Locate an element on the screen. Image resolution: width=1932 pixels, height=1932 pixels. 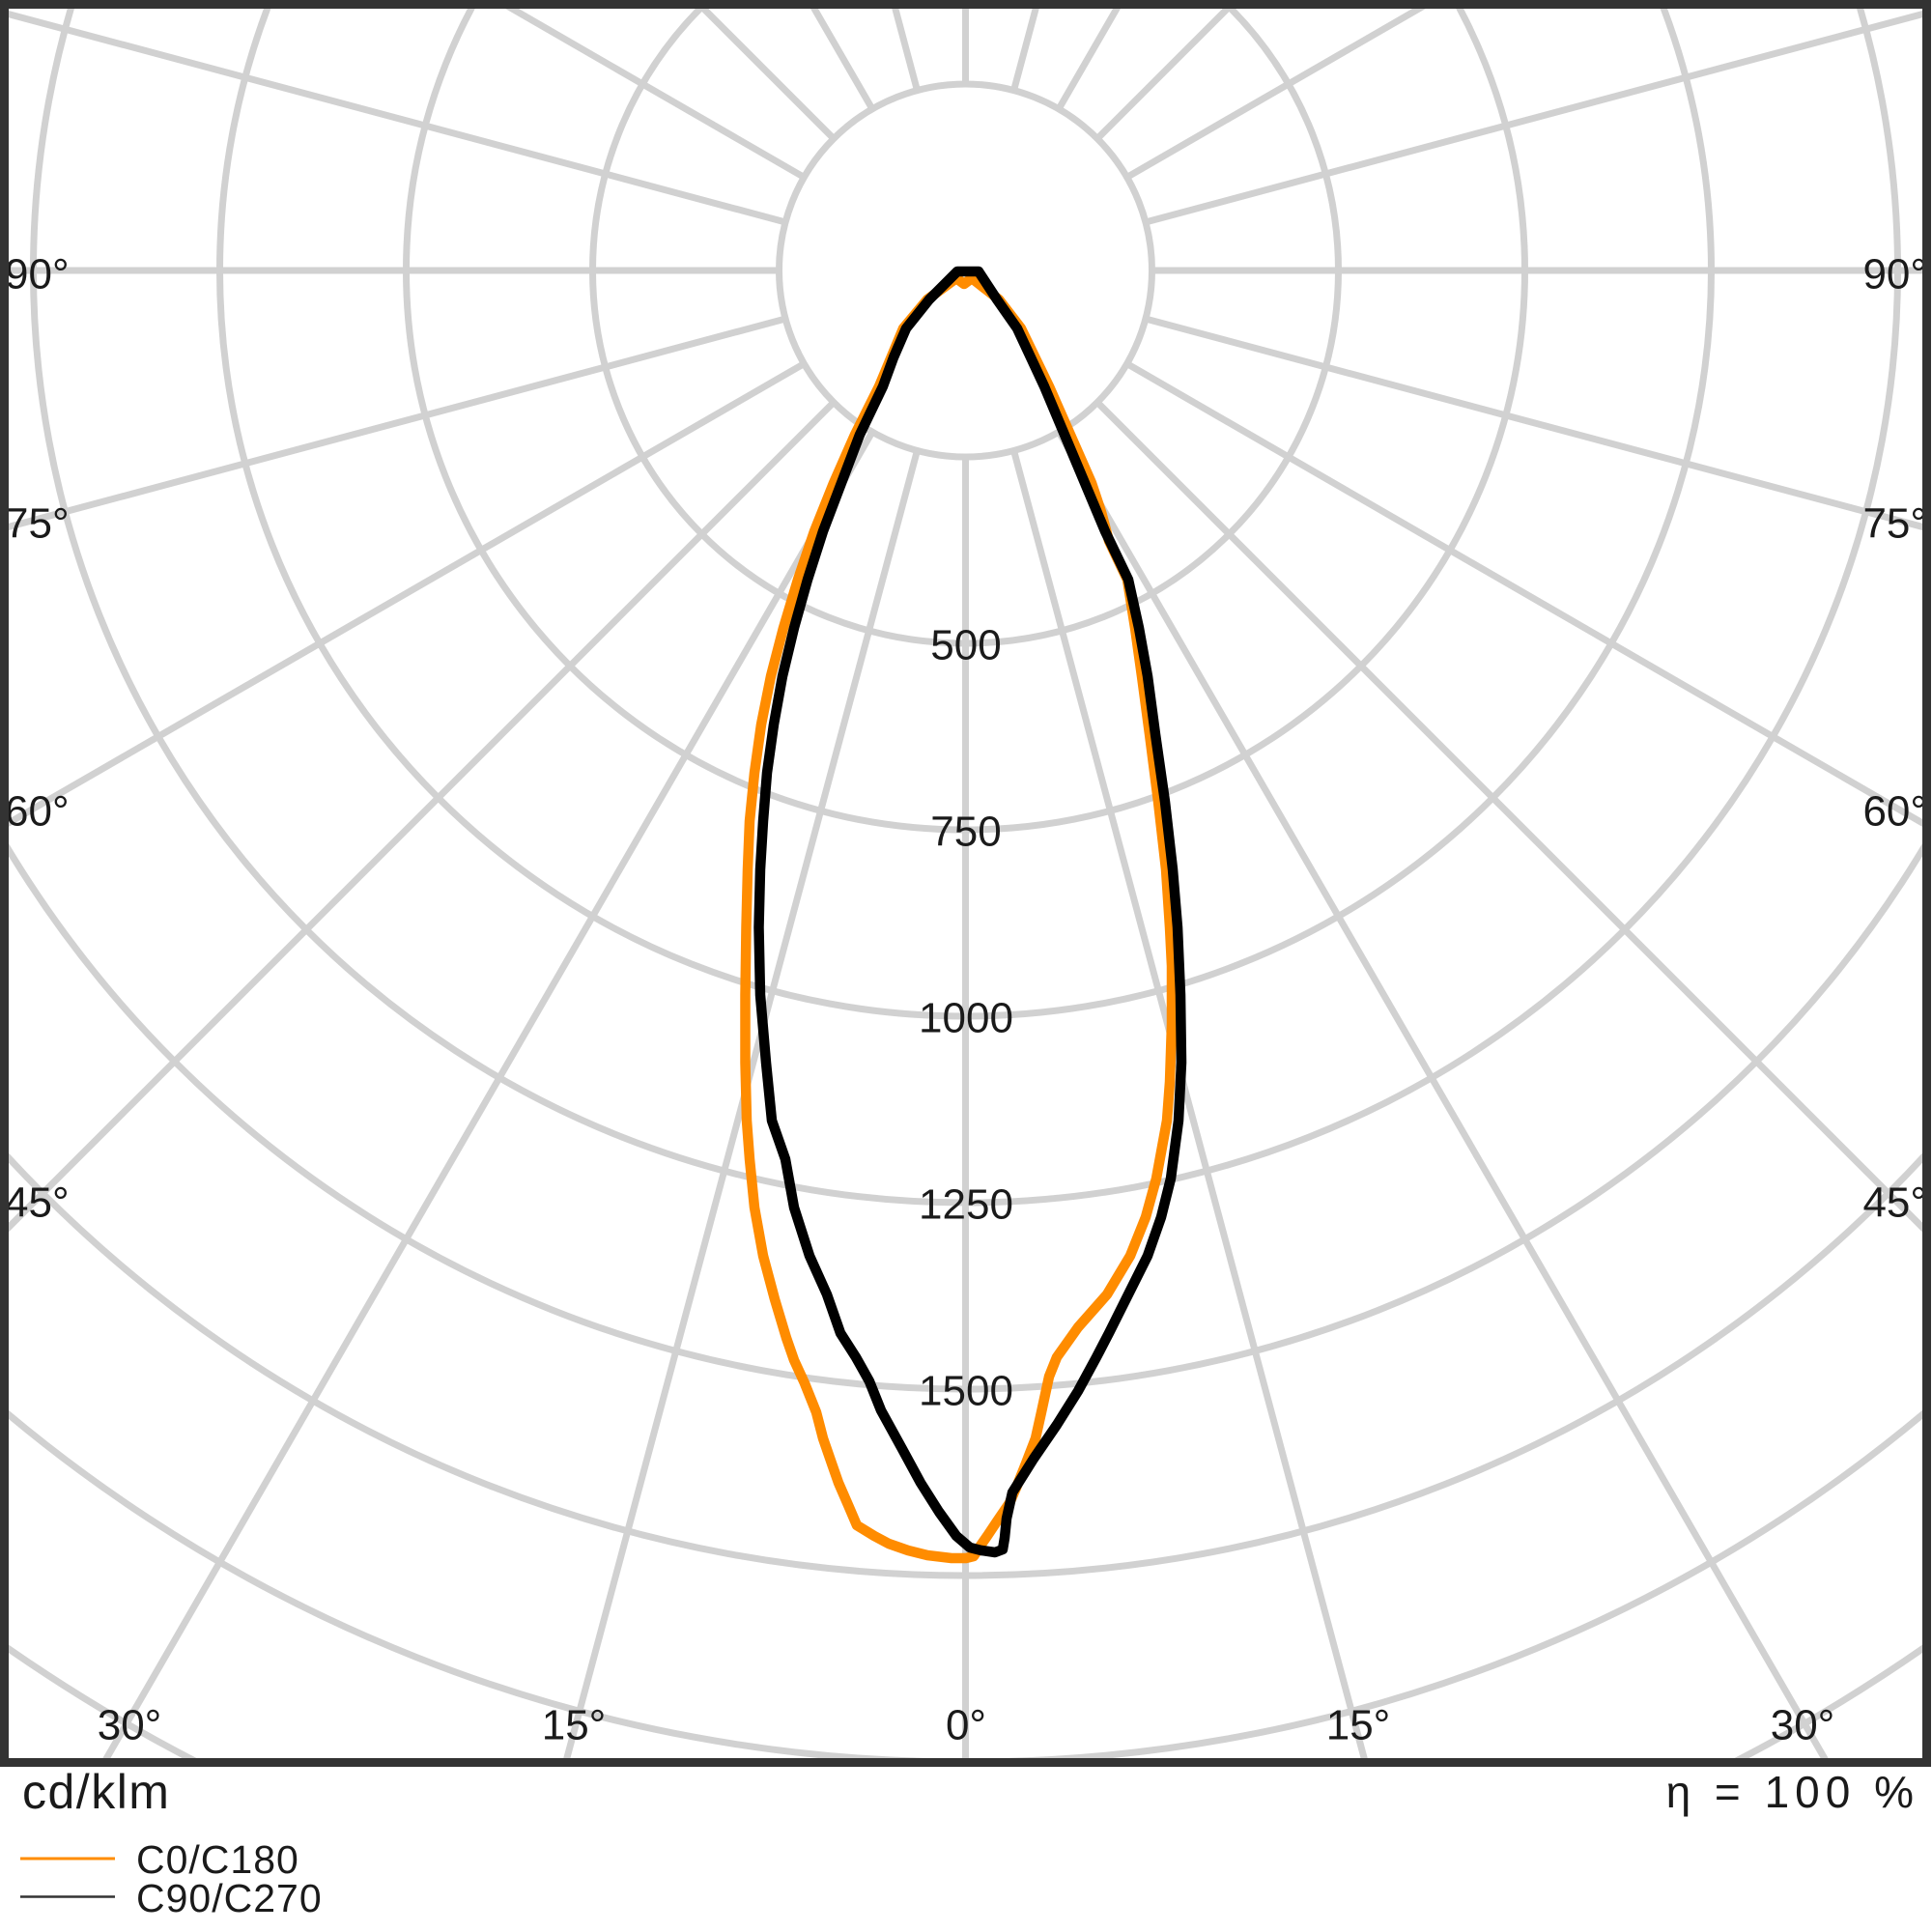
svg-text: 750 is located at coordinates (965, 832).